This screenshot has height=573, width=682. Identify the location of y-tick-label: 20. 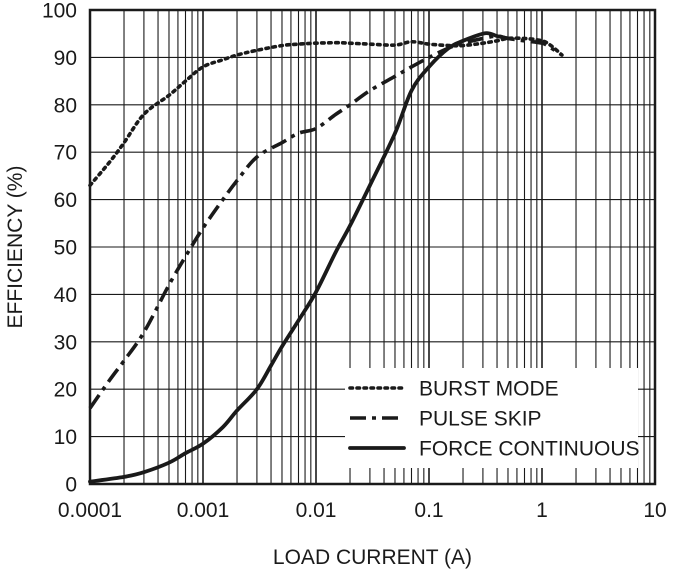
(65, 390).